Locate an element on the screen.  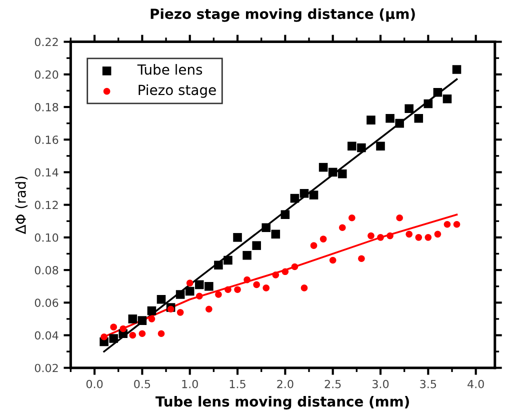
legend-label: Piezo stage is located at coordinates (177, 91).